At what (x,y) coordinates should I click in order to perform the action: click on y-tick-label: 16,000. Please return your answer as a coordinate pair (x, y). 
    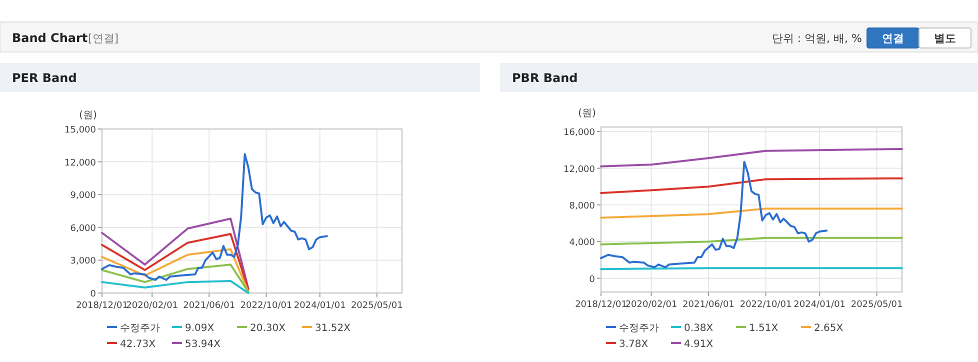
    Looking at the image, I should click on (580, 133).